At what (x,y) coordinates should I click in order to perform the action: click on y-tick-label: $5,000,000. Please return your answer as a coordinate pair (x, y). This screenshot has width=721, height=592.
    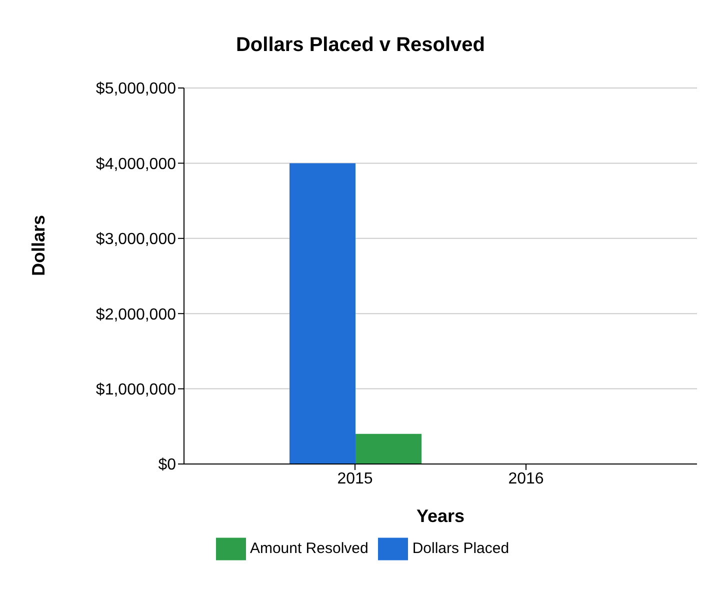
    Looking at the image, I should click on (136, 89).